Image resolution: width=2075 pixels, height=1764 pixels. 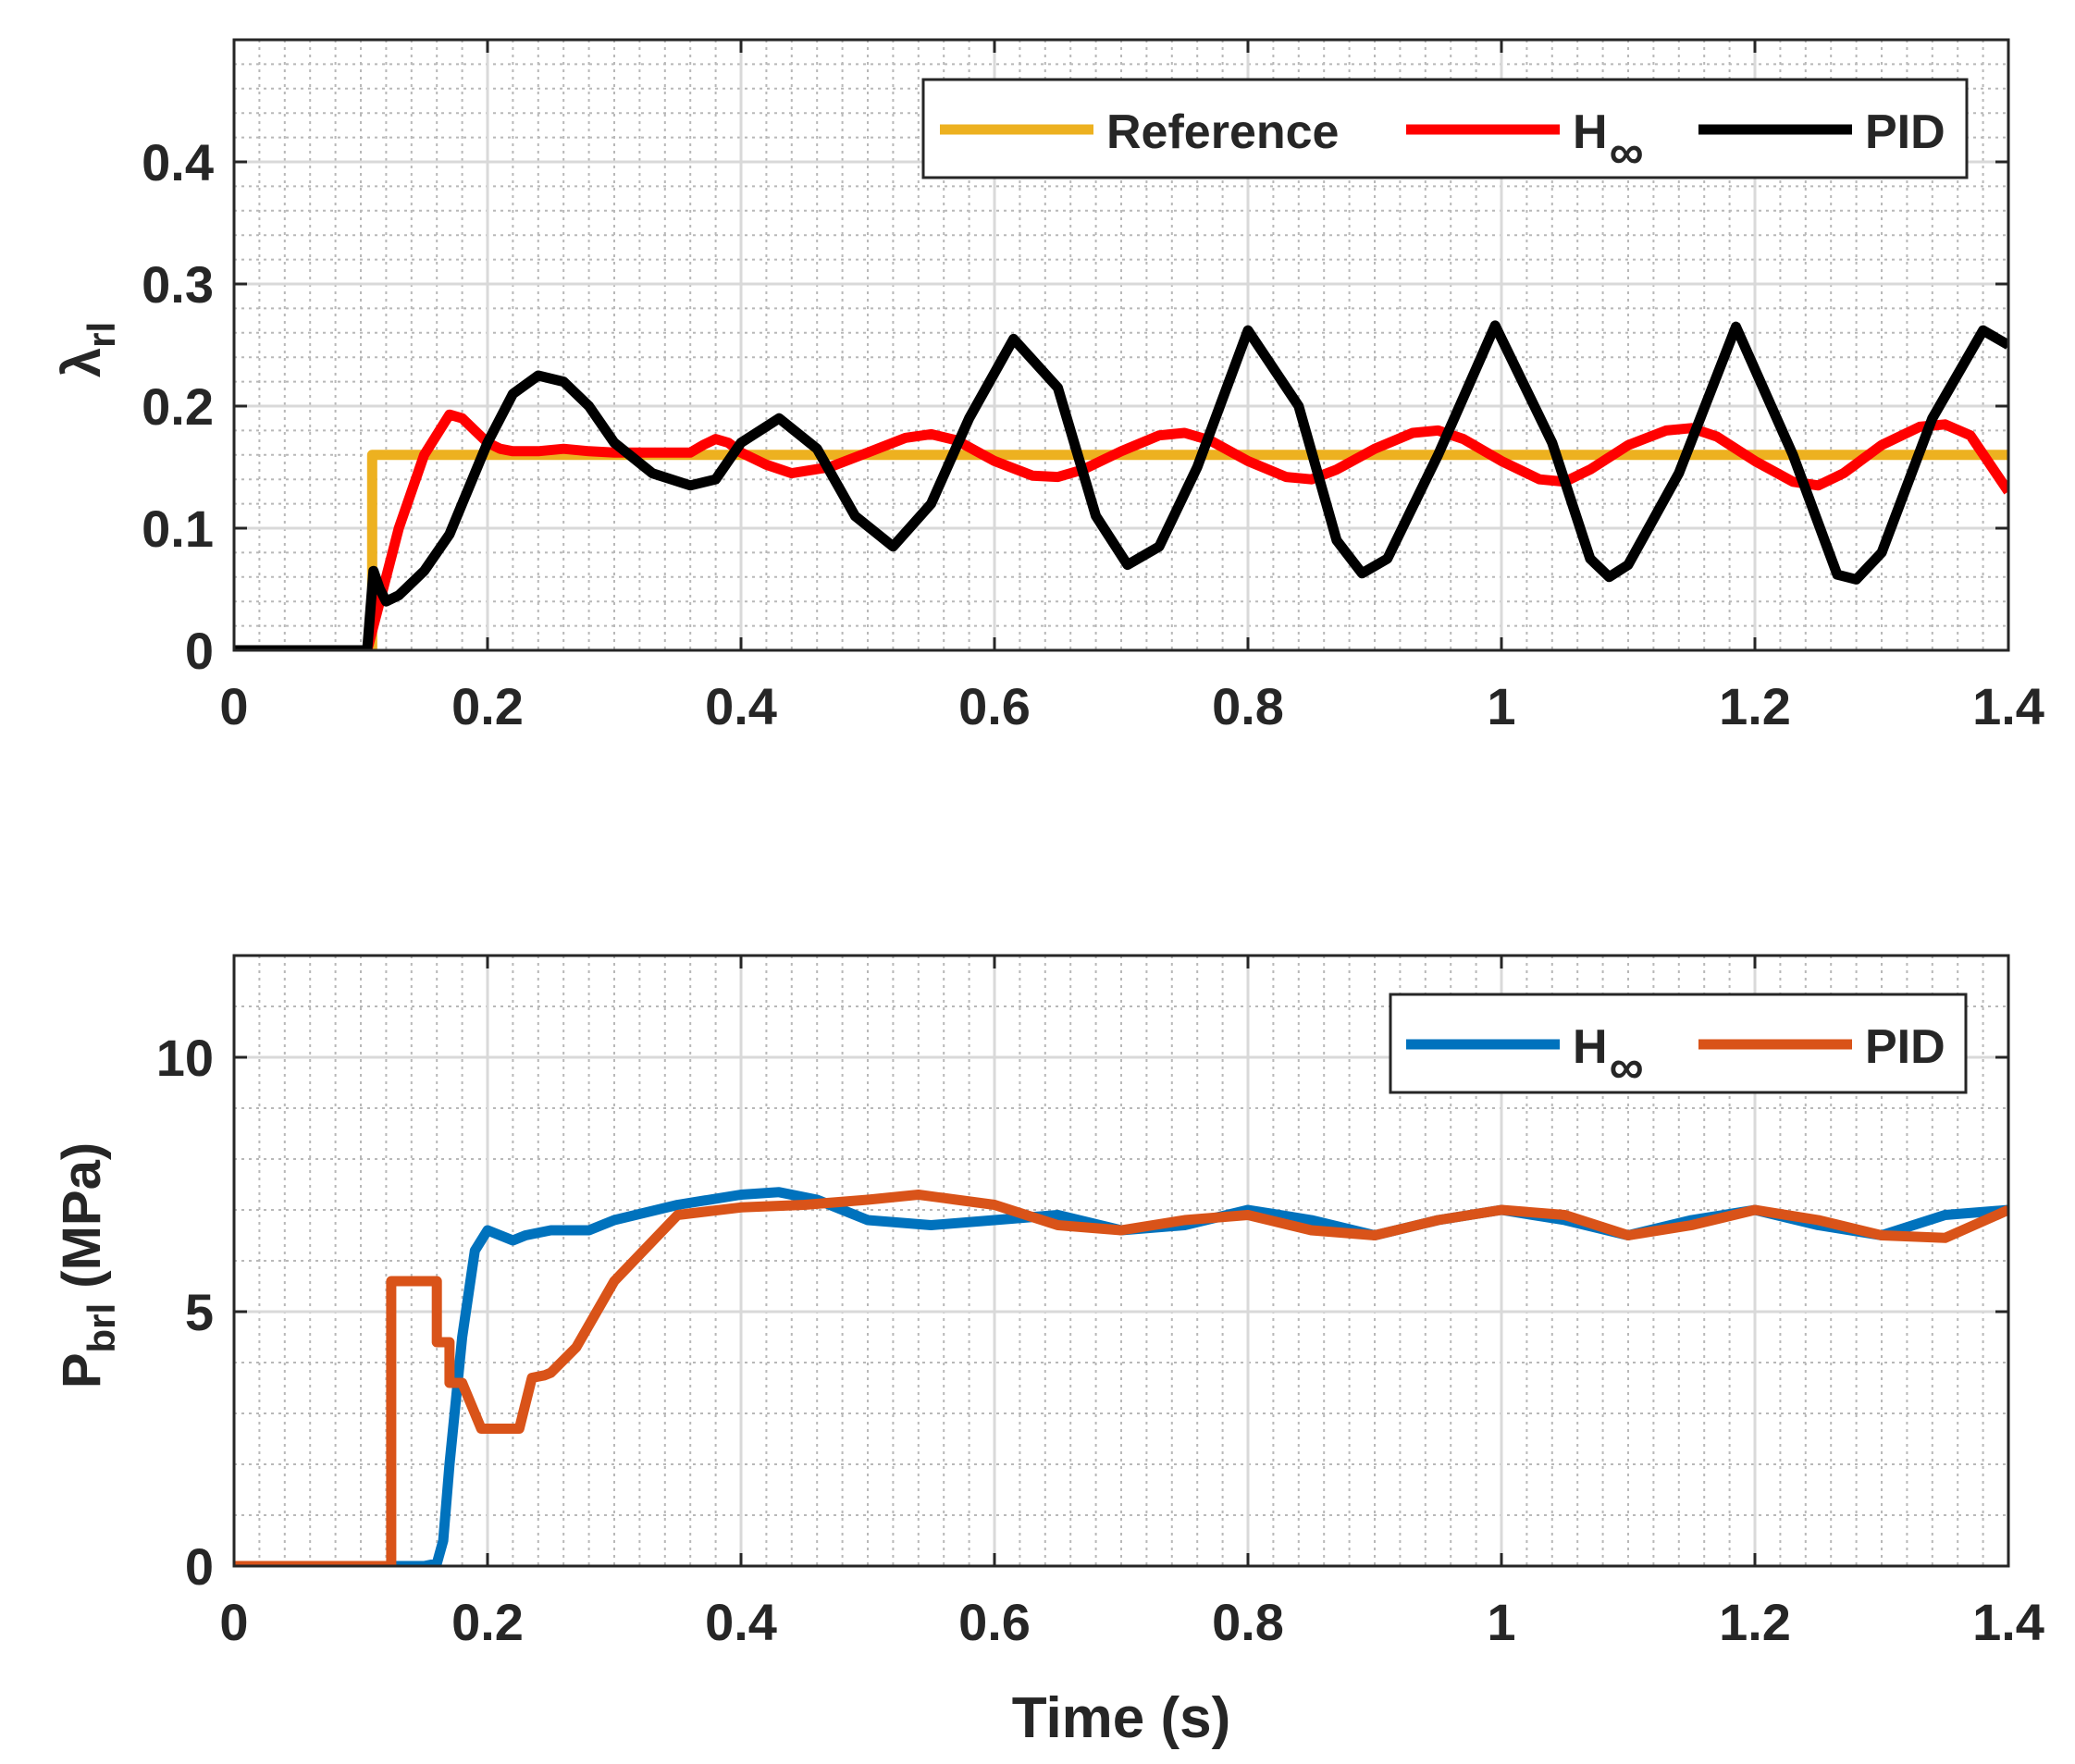 I want to click on top-series-reference-line, so click(x=1121, y=550).